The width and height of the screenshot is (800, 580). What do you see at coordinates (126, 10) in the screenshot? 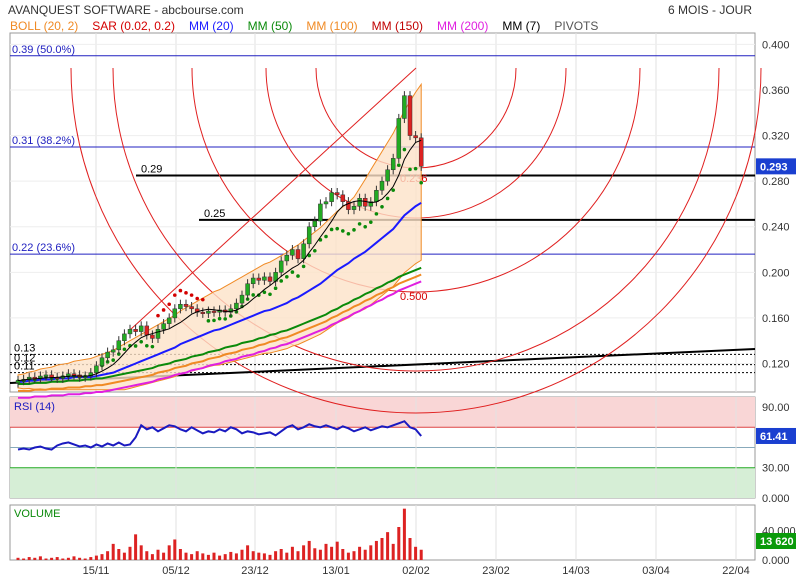
I see `chart-title: AVANQUEST SOFTWARE - abcbourse.com` at bounding box center [126, 10].